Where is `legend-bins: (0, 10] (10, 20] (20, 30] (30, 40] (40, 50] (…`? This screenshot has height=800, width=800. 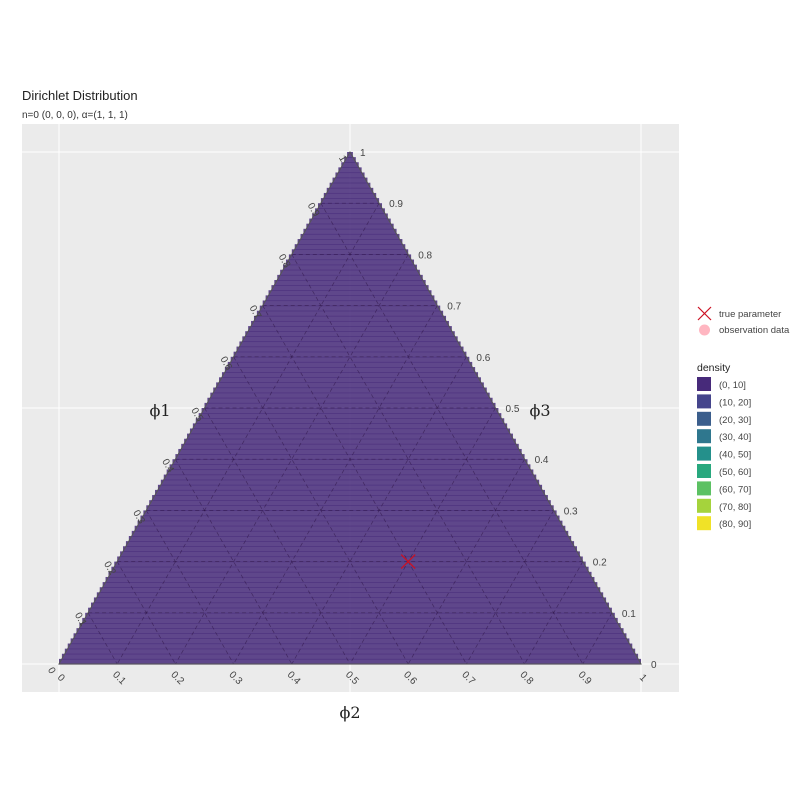 legend-bins: (0, 10] (10, 20] (20, 30] (30, 40] (40, 50] (… is located at coordinates (724, 454).